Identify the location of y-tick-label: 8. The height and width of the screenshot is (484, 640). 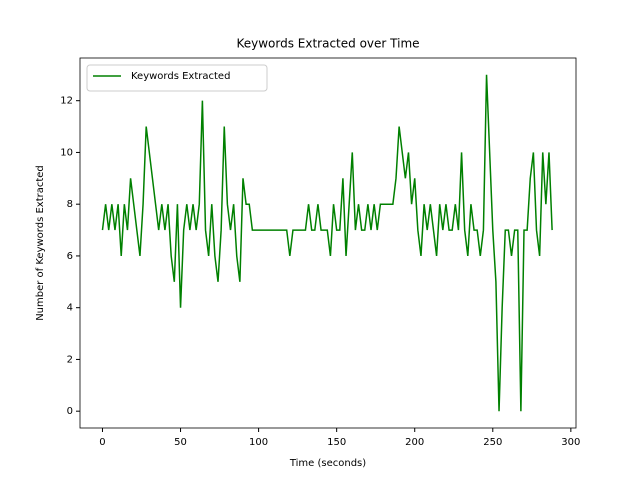
(70, 204).